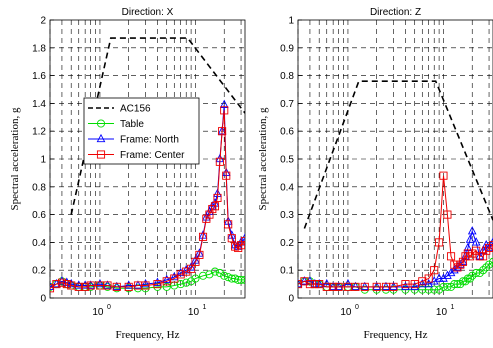 This screenshot has width=493, height=348. I want to click on chart-title: Direction: X, so click(148, 12).